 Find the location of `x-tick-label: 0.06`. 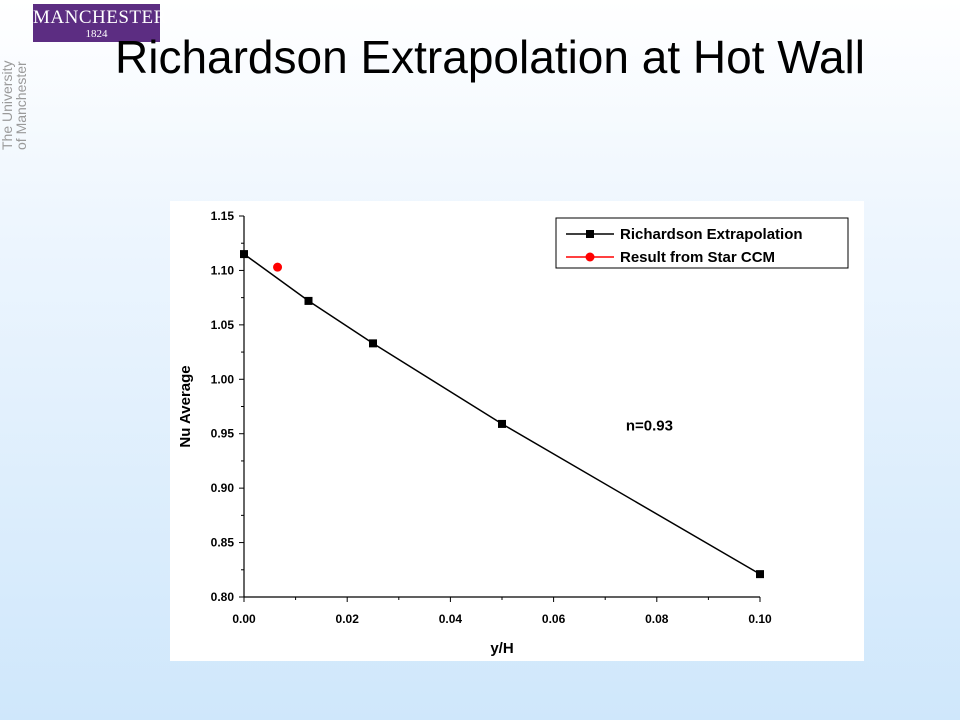

x-tick-label: 0.06 is located at coordinates (554, 619).